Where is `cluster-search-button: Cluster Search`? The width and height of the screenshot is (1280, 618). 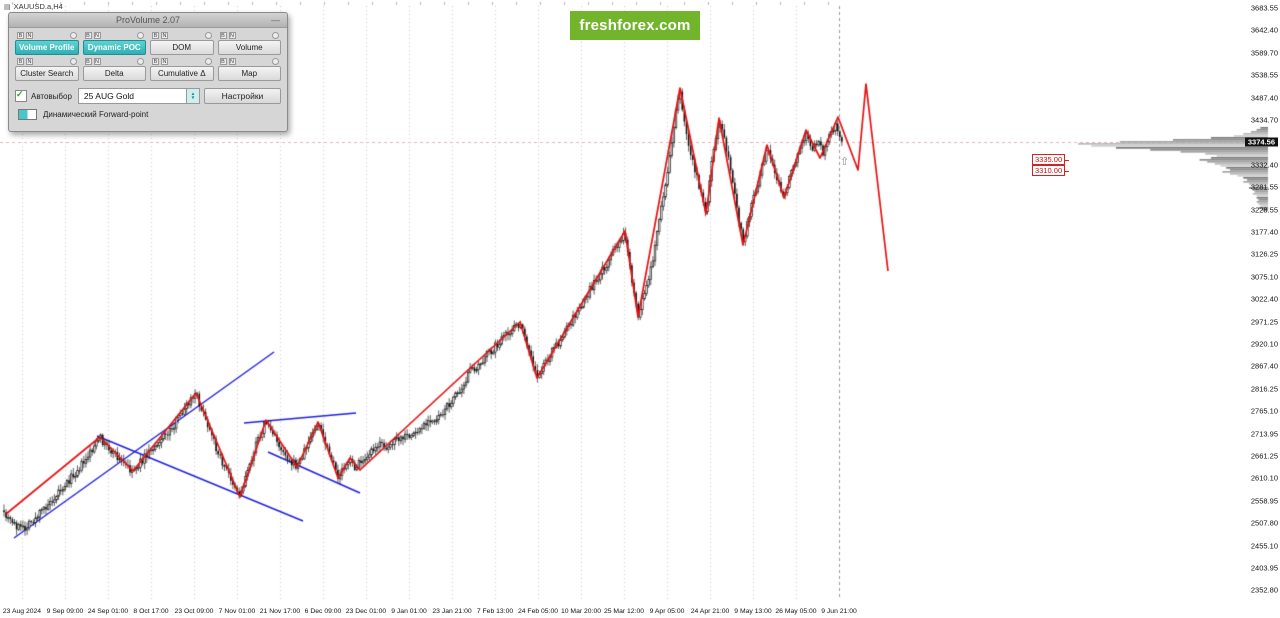 cluster-search-button: Cluster Search is located at coordinates (47, 73).